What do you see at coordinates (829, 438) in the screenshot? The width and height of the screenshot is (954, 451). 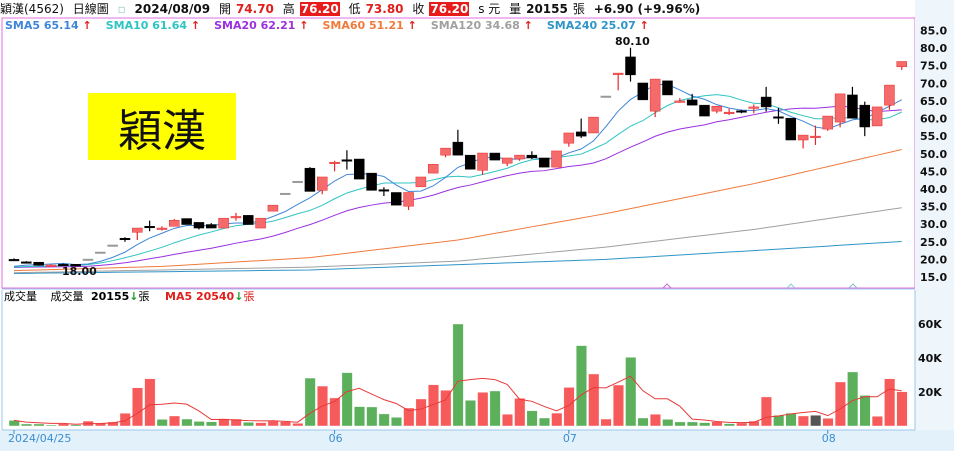 I see `date-tick-label: 08` at bounding box center [829, 438].